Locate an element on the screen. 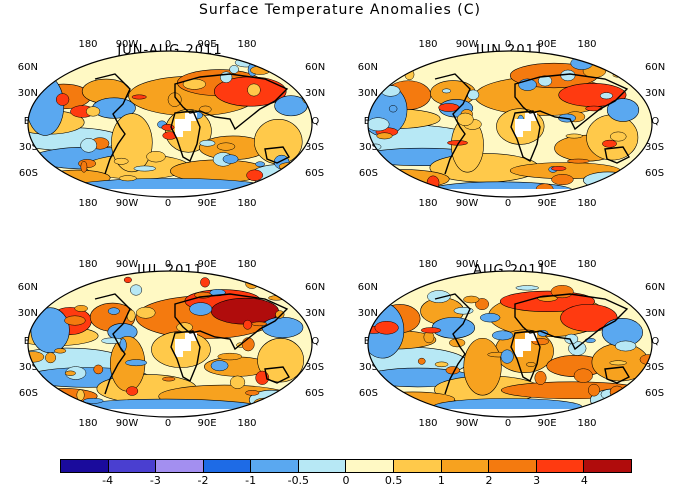 The image size is (680, 487). colorbar-tick-label: -2 is located at coordinates (203, 480).